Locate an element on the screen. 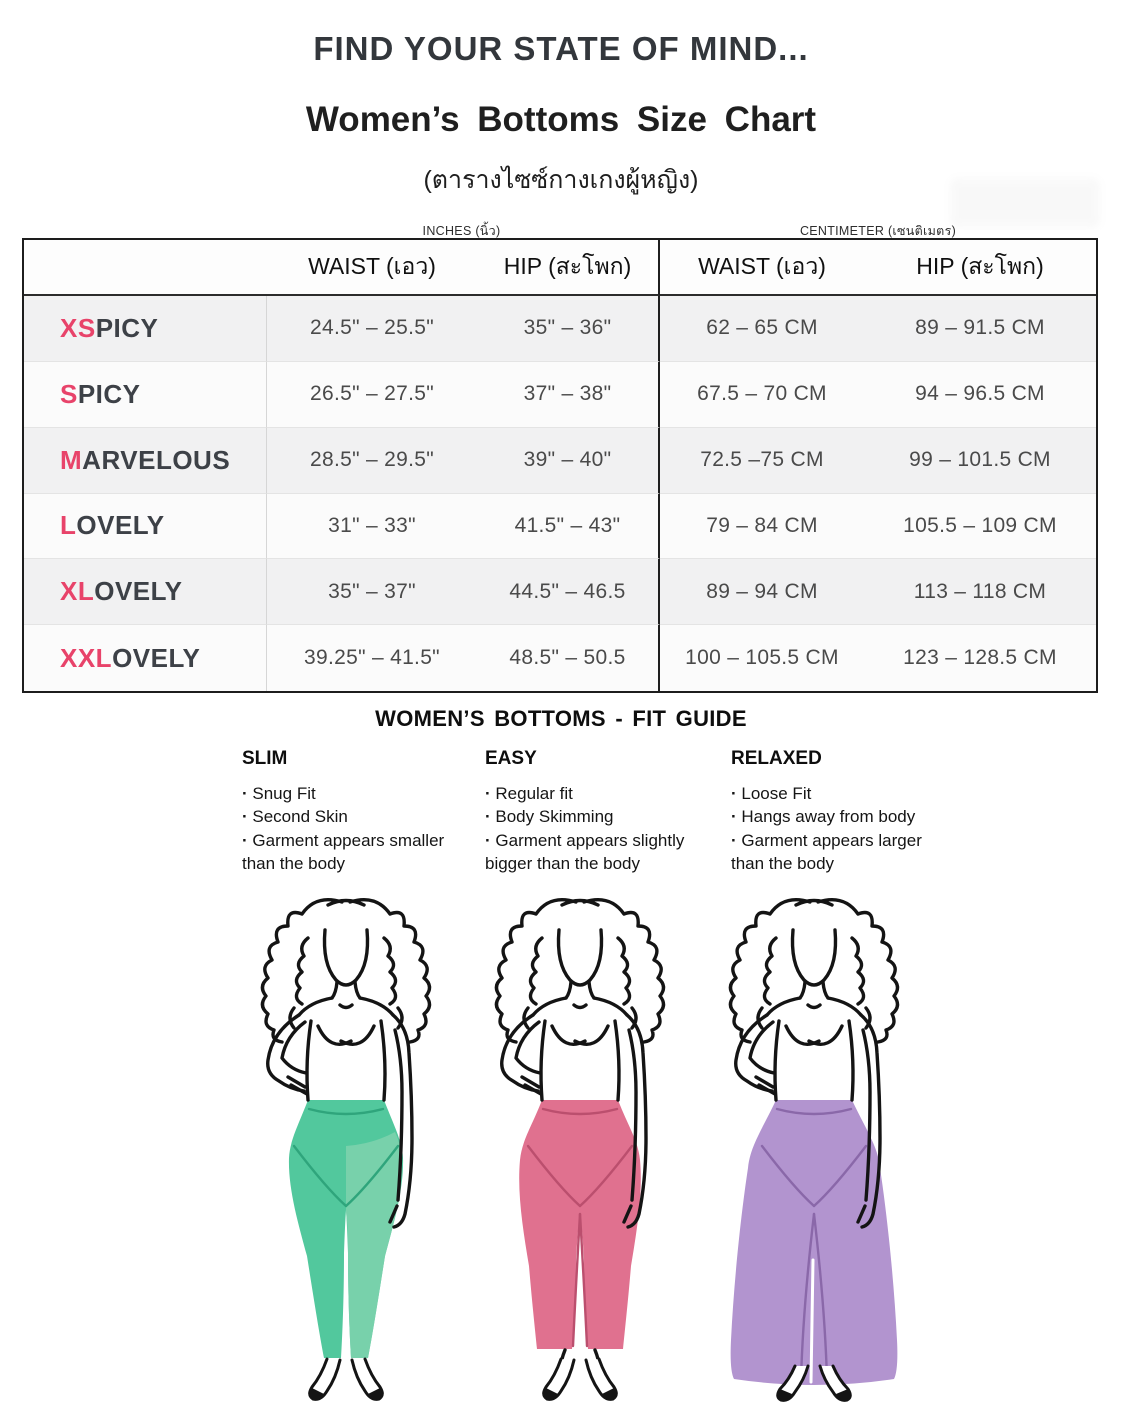 The image size is (1122, 1421). waist-cm-value: 79 – 84 CM is located at coordinates (762, 526).